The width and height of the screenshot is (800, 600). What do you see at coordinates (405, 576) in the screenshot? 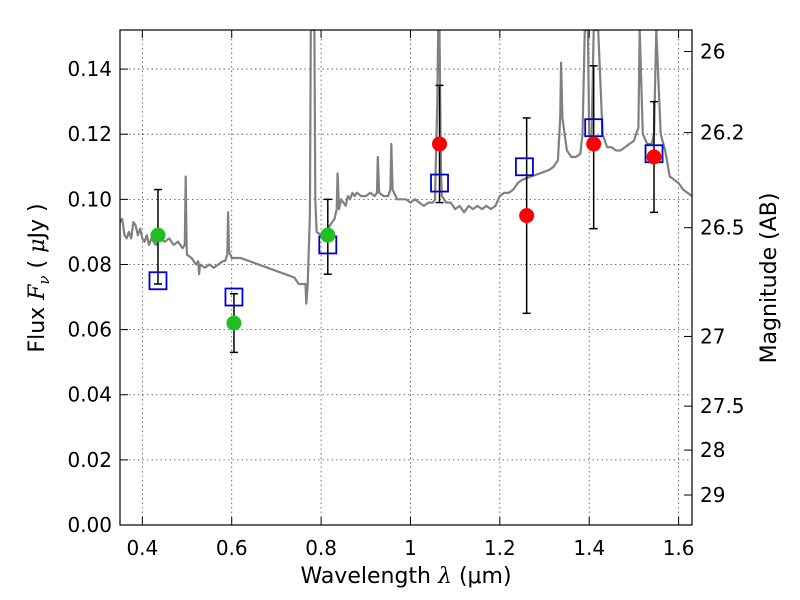
I see `x-axis-label: Wavelength λ (μm)` at bounding box center [405, 576].